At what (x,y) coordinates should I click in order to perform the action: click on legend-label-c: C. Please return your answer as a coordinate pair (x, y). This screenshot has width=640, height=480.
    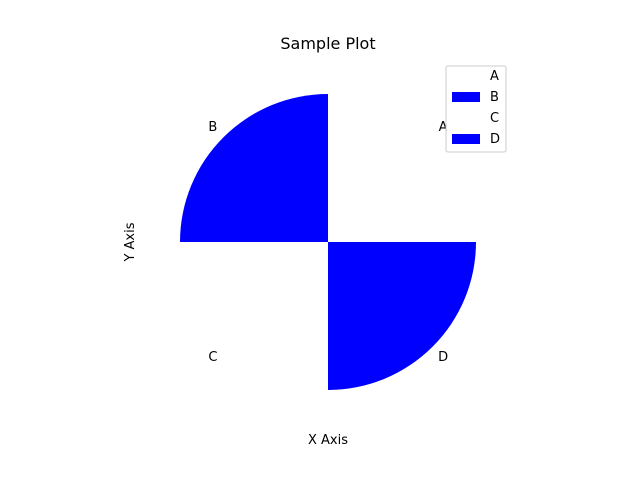
    Looking at the image, I should click on (494, 118).